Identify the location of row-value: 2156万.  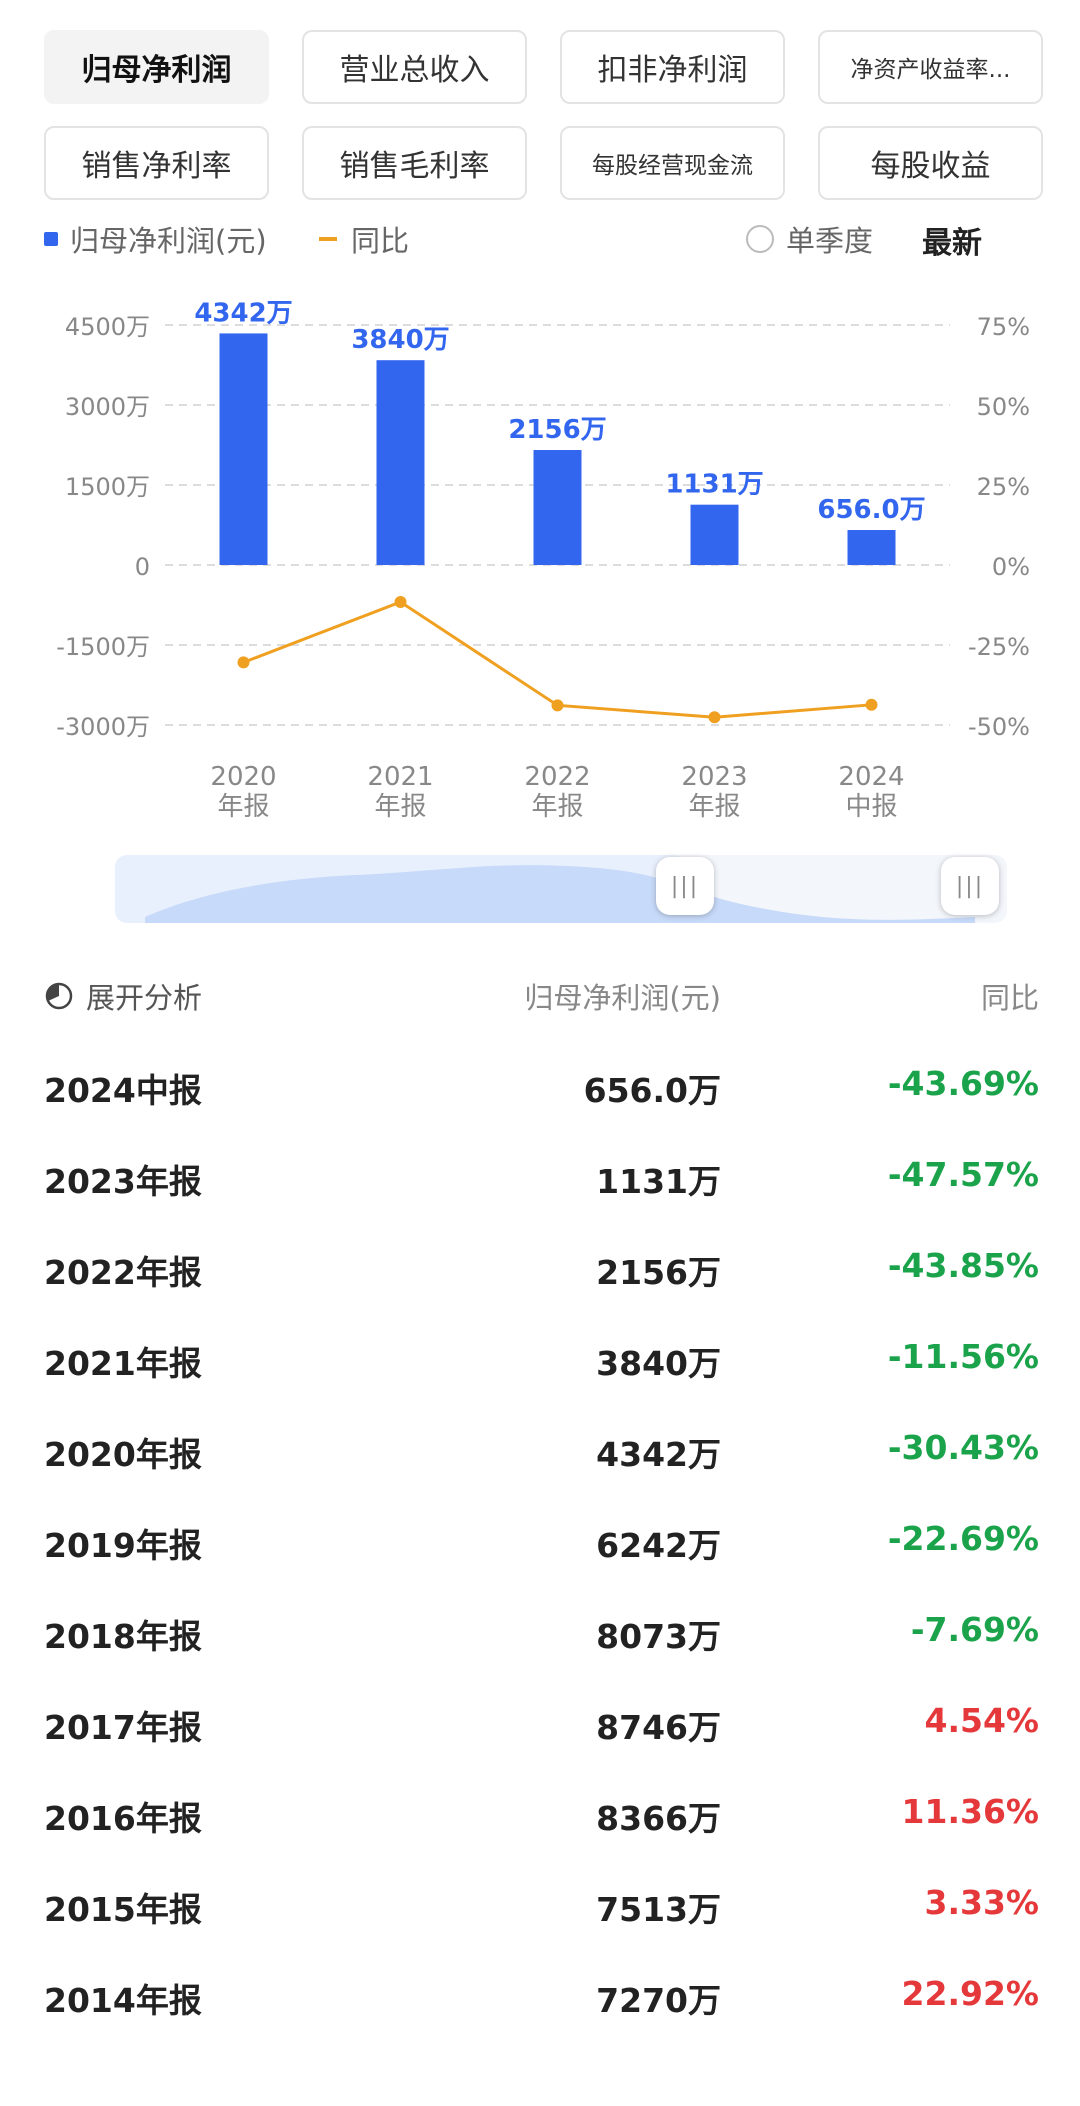
(658, 1272).